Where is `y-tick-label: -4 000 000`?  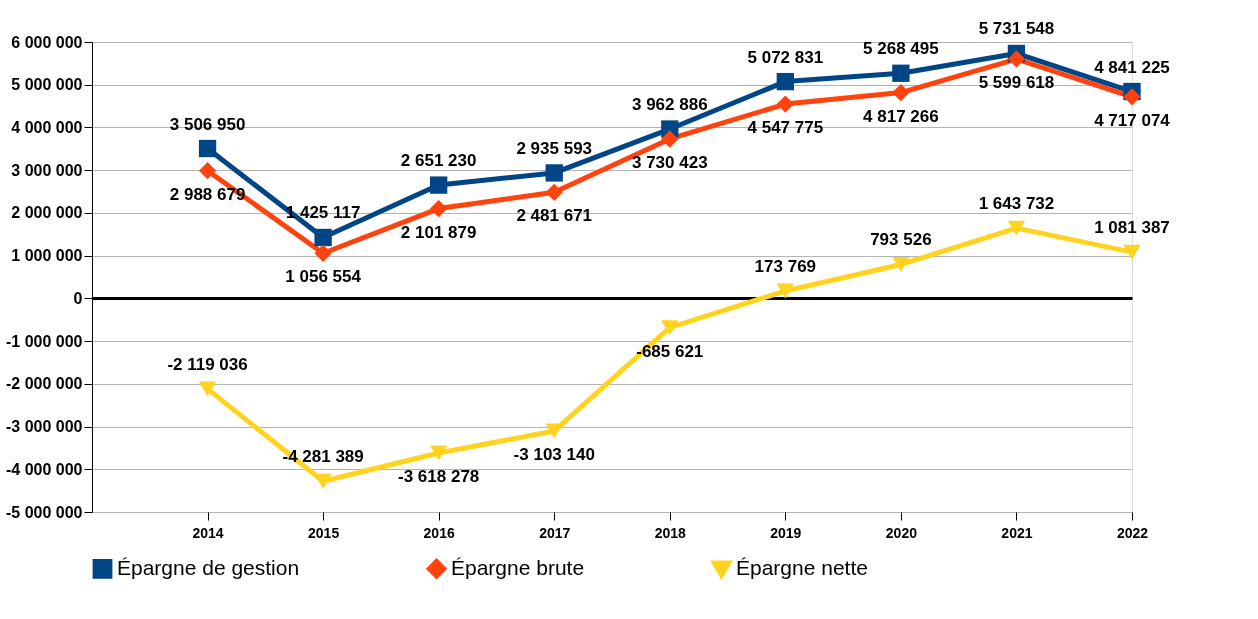
y-tick-label: -4 000 000 is located at coordinates (44, 469).